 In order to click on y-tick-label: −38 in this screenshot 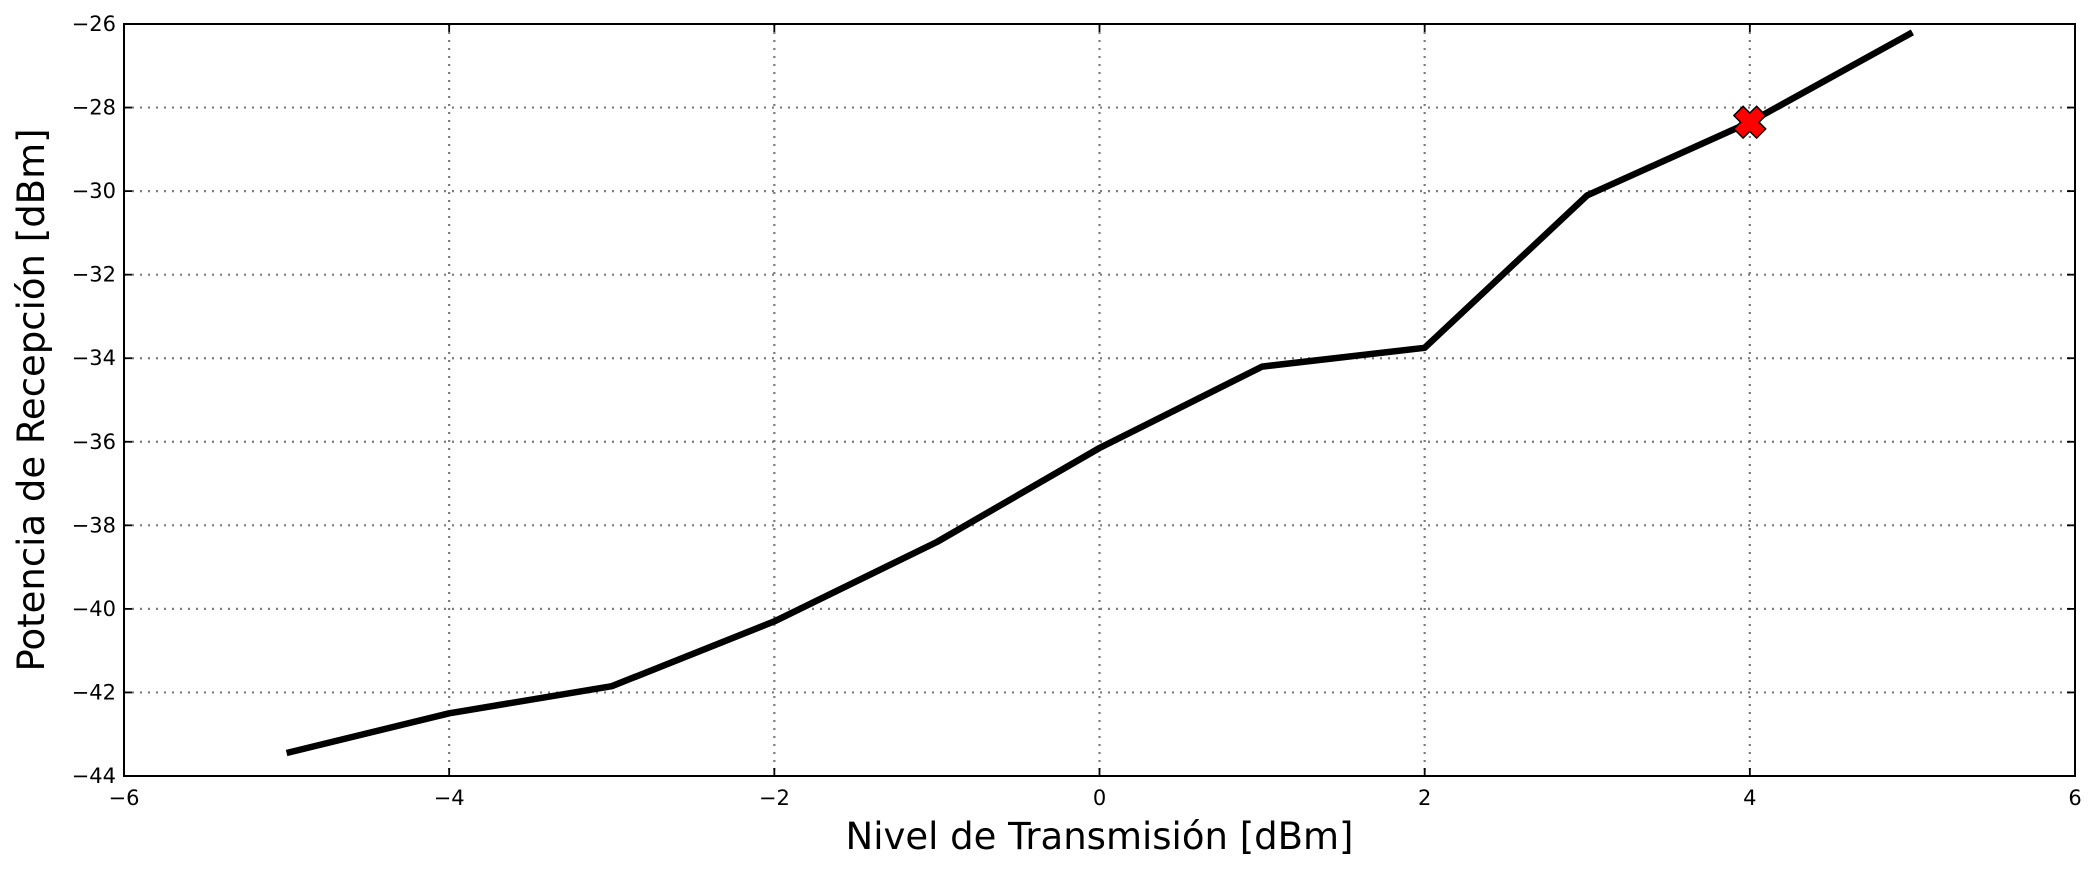, I will do `click(94, 525)`.